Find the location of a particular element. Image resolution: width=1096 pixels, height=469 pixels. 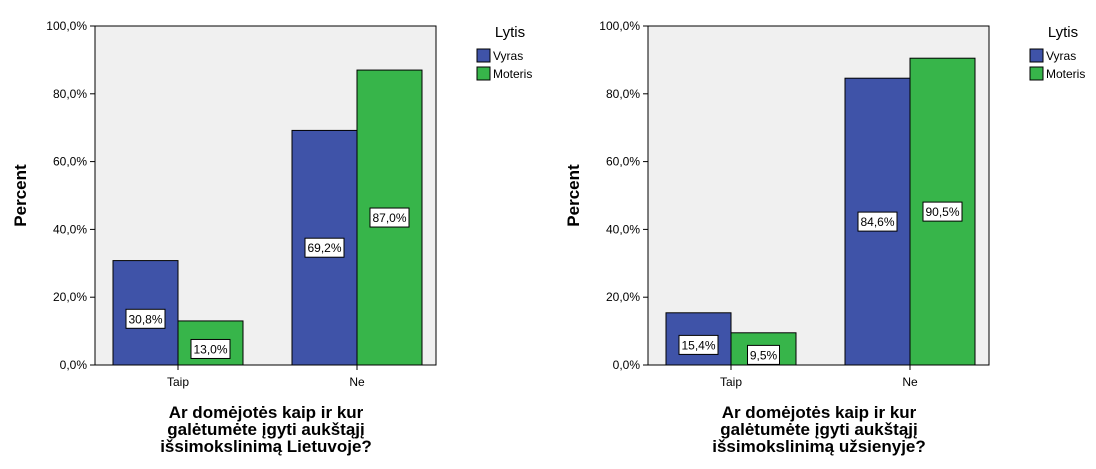

data-label: 87,0% is located at coordinates (389, 218).